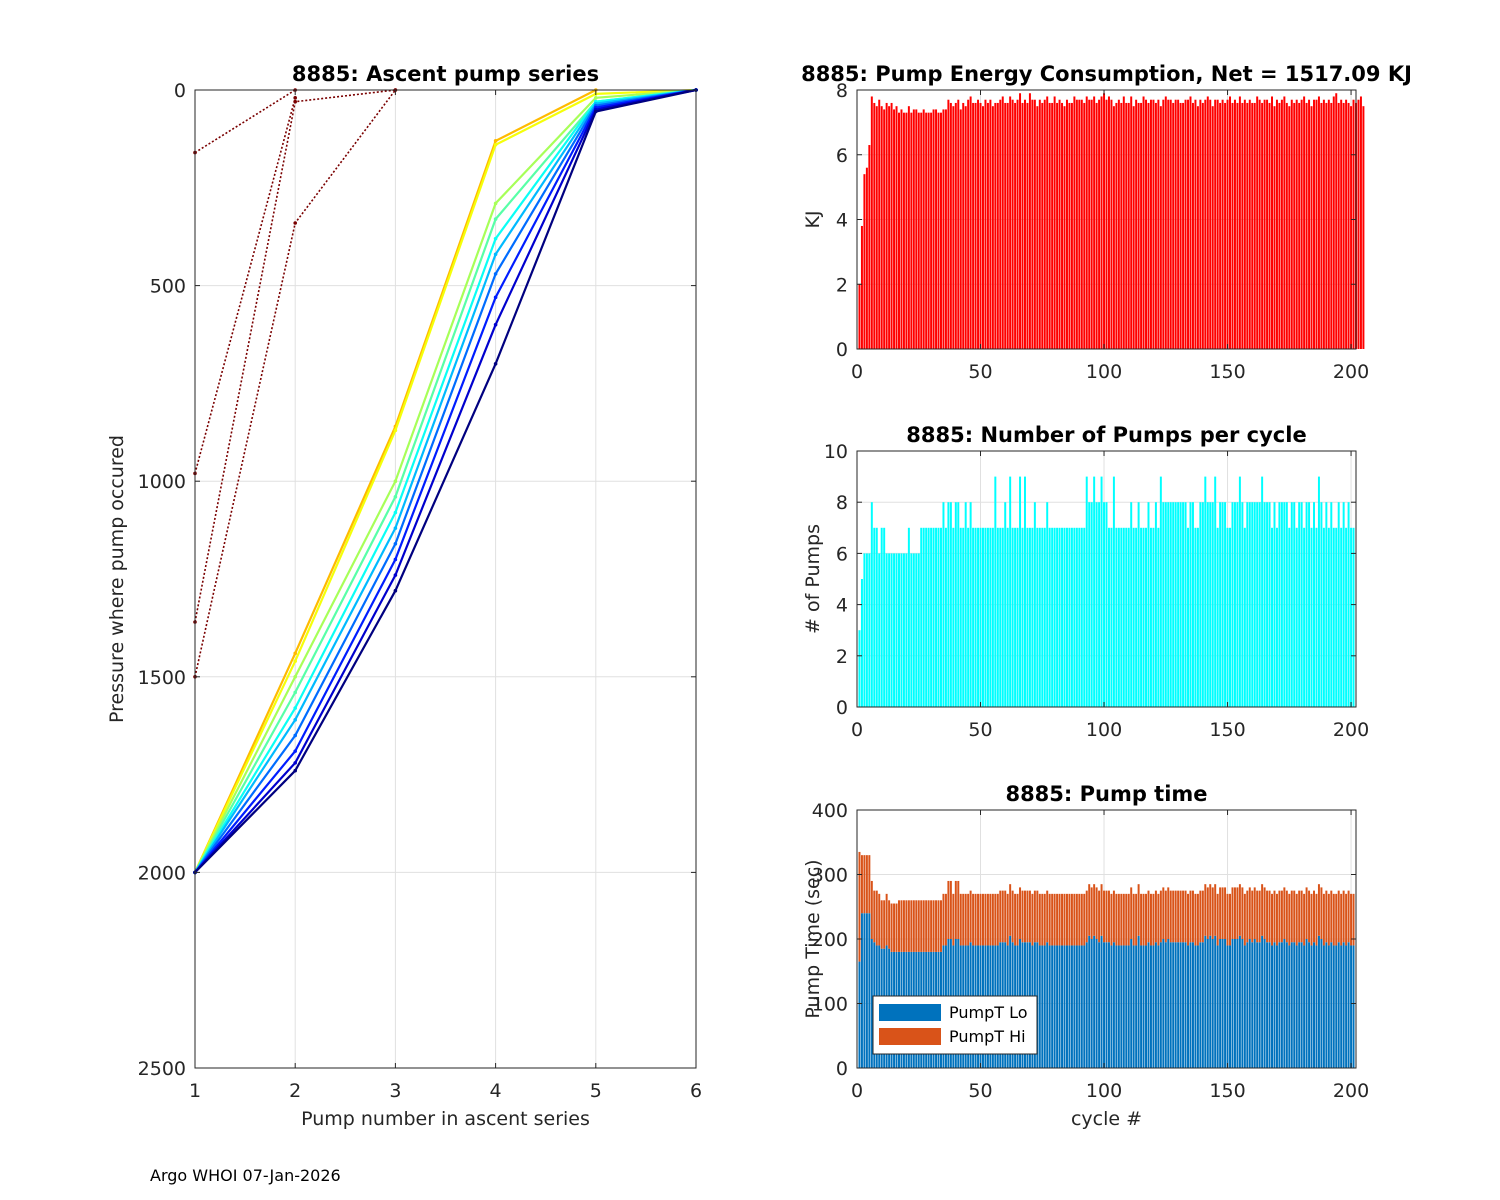 The height and width of the screenshot is (1200, 1500). What do you see at coordinates (162, 482) in the screenshot?
I see `y-tick-label: 1000` at bounding box center [162, 482].